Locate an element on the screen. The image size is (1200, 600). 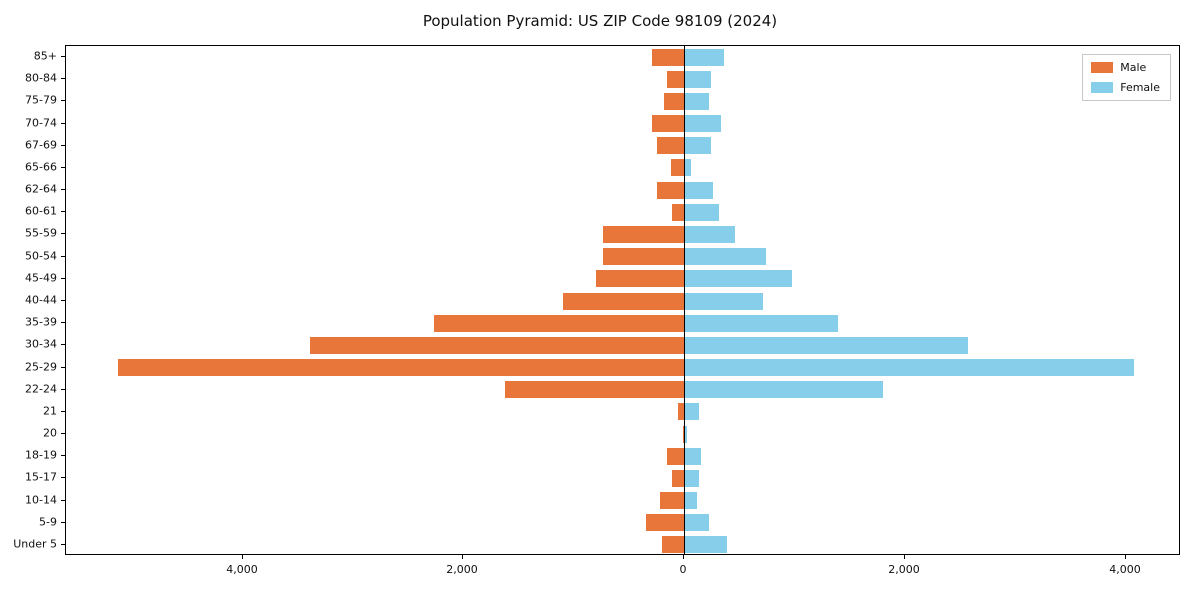
y-tick-label: 62-64 is located at coordinates (41, 189).